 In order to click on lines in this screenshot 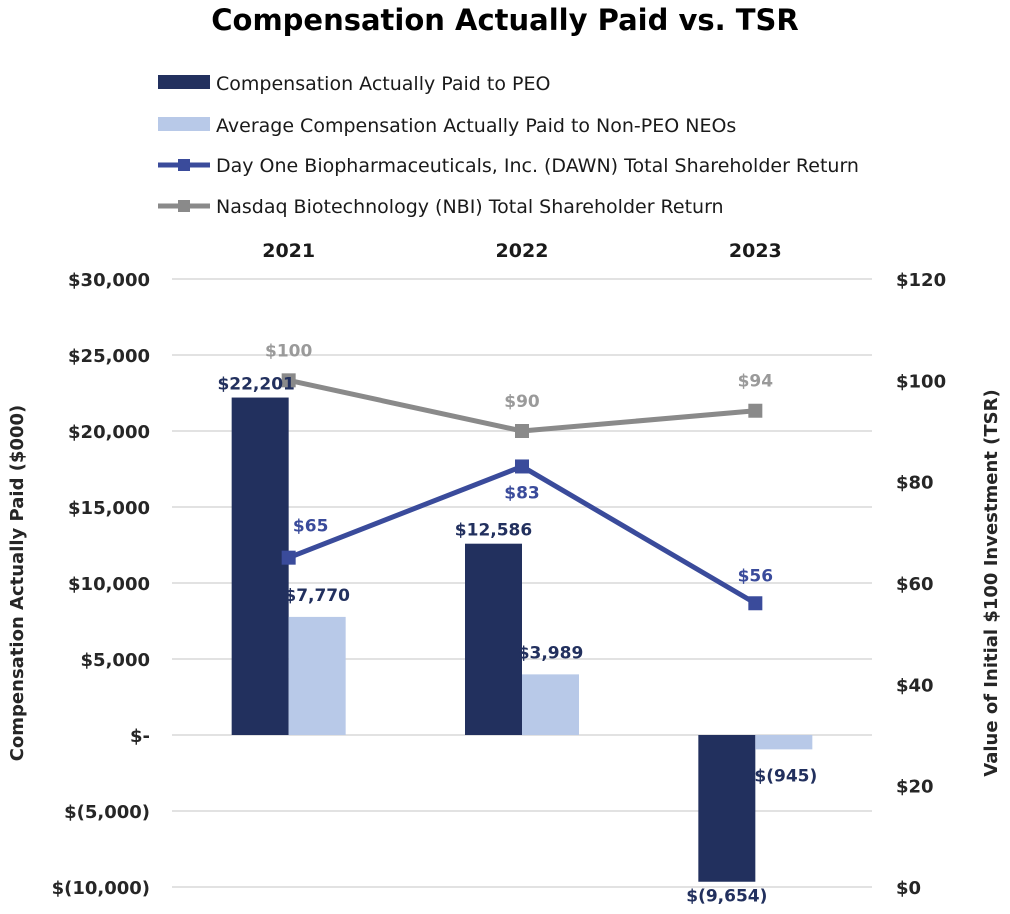, I will do `click(522, 492)`.